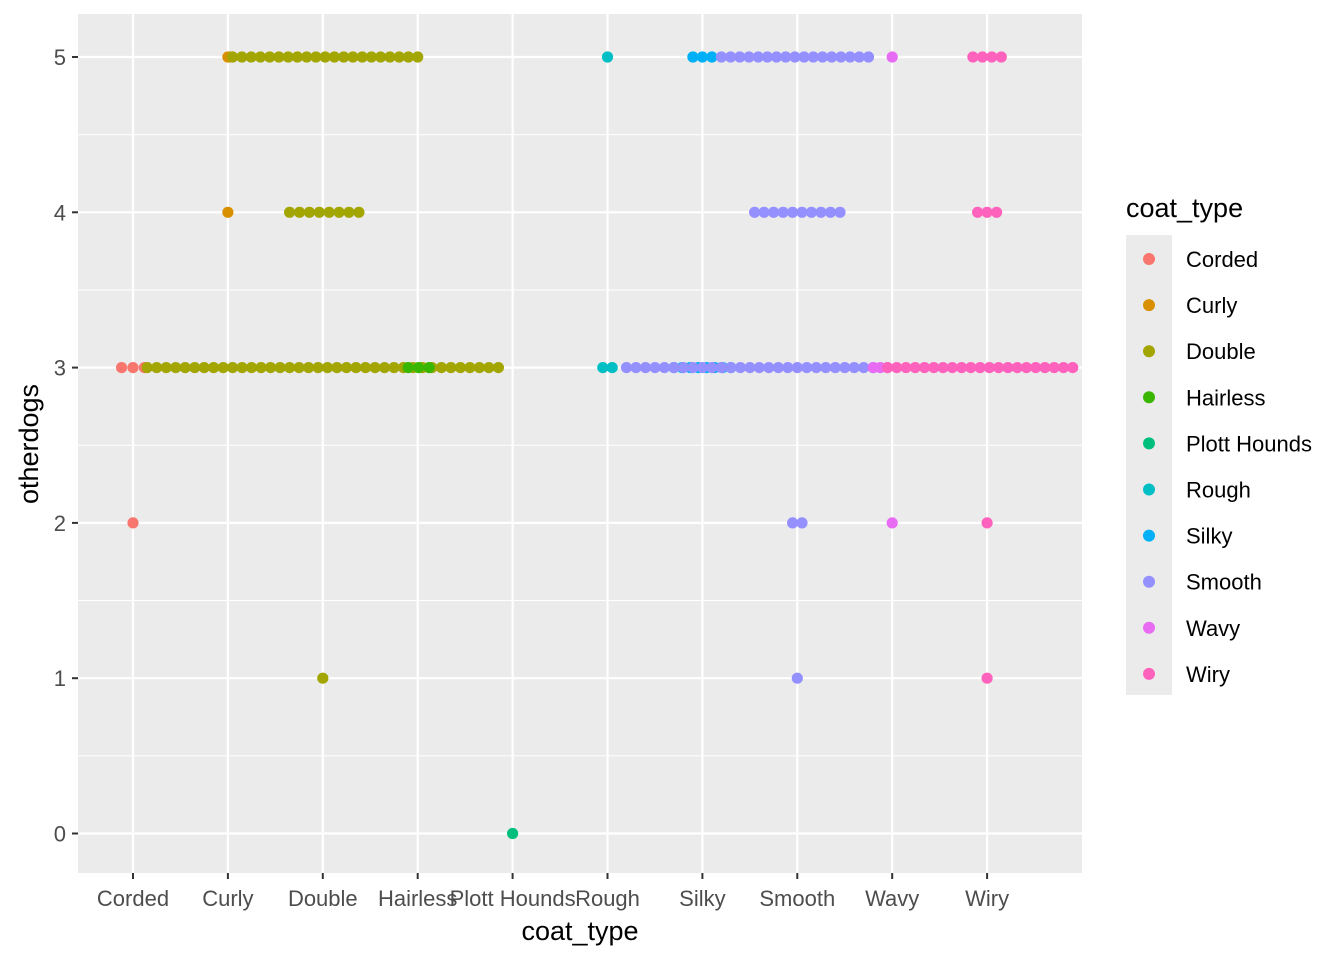 The height and width of the screenshot is (960, 1344). What do you see at coordinates (1213, 628) in the screenshot?
I see `legend-label: Wavy` at bounding box center [1213, 628].